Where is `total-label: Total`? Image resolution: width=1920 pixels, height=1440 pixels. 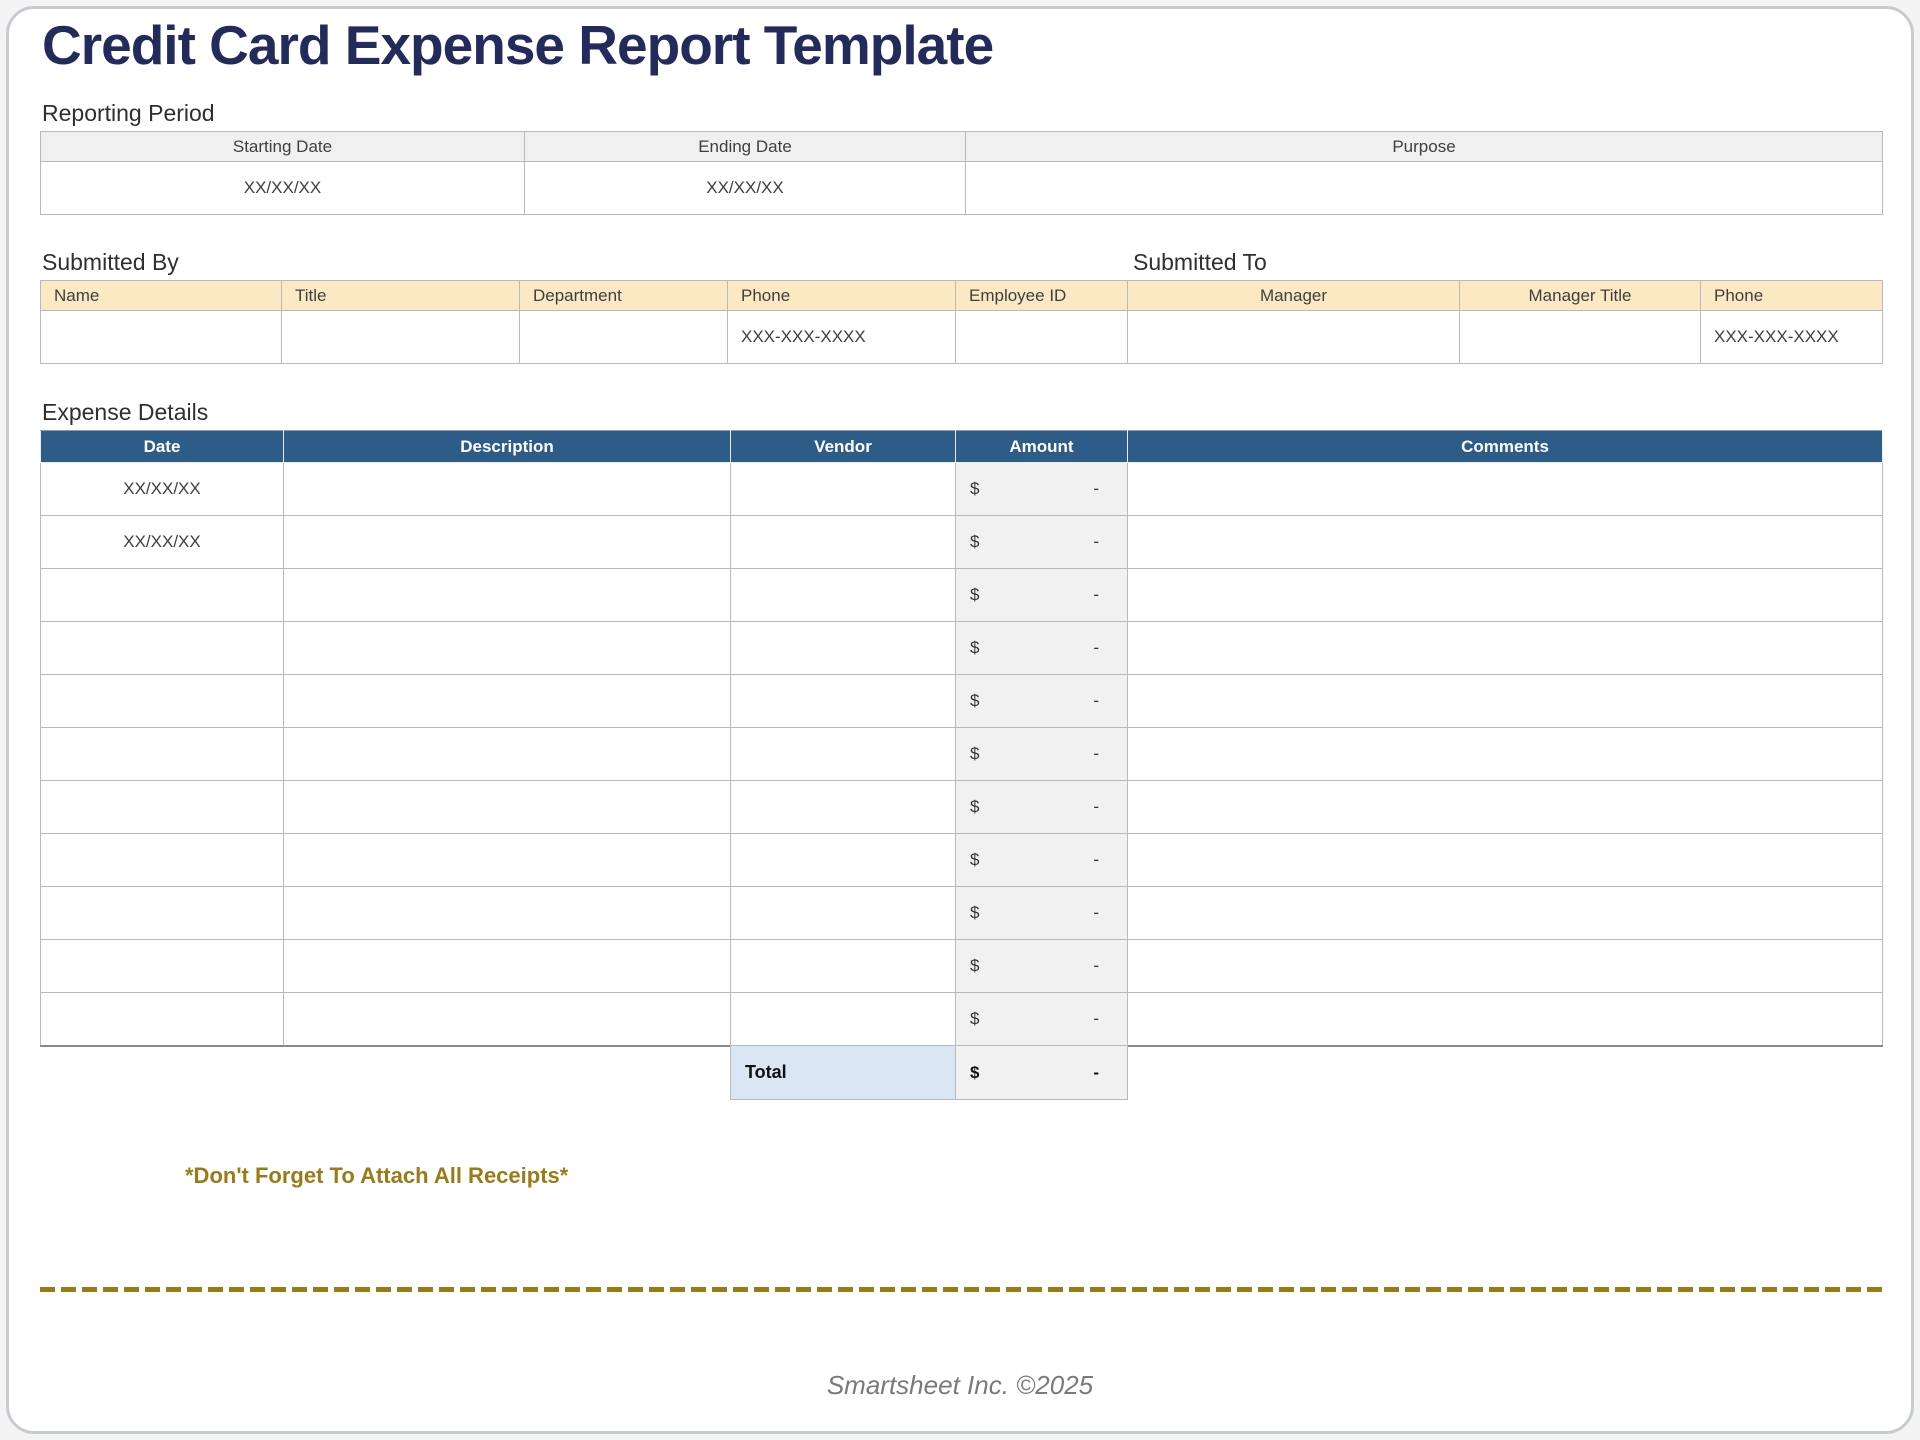
total-label: Total is located at coordinates (843, 1072).